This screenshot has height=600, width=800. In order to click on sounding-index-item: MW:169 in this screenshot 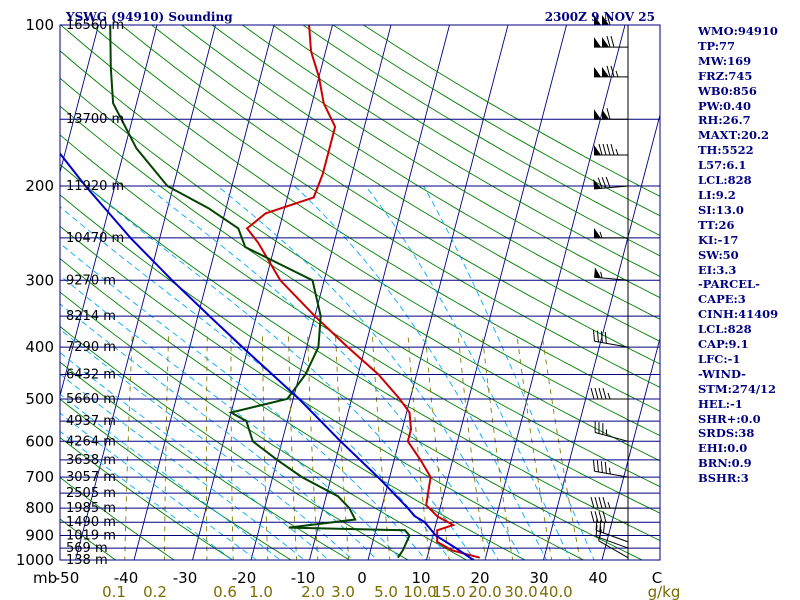, I will do `click(725, 60)`.